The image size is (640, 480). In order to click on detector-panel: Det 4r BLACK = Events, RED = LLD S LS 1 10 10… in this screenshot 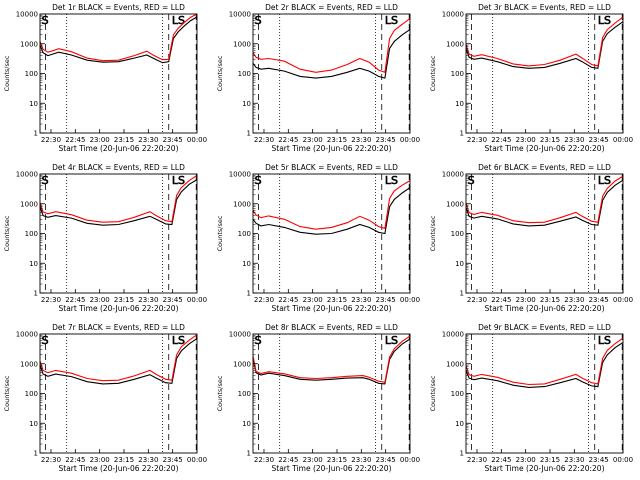, I will do `click(106, 240)`.